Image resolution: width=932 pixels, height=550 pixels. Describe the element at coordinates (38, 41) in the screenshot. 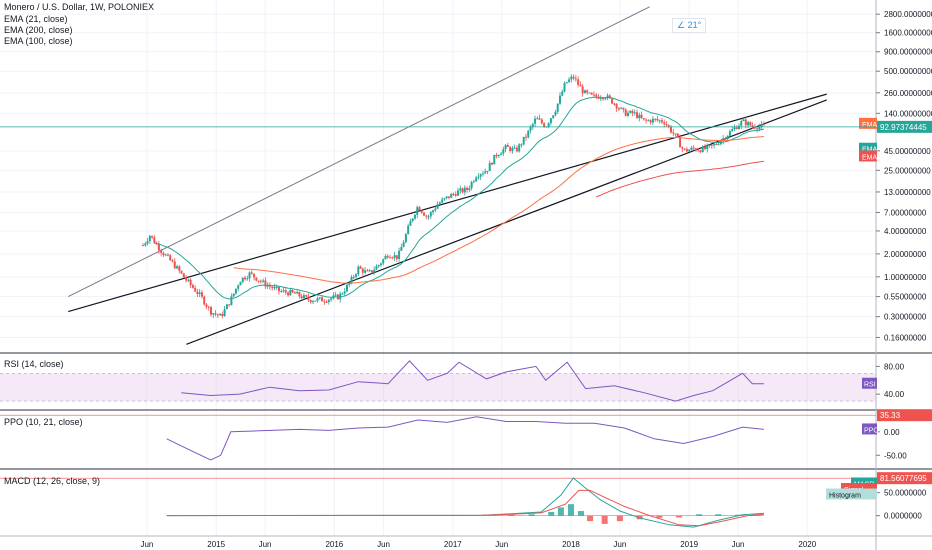

I see `indicator-legend-ema100: EMA (100, close)` at that location.